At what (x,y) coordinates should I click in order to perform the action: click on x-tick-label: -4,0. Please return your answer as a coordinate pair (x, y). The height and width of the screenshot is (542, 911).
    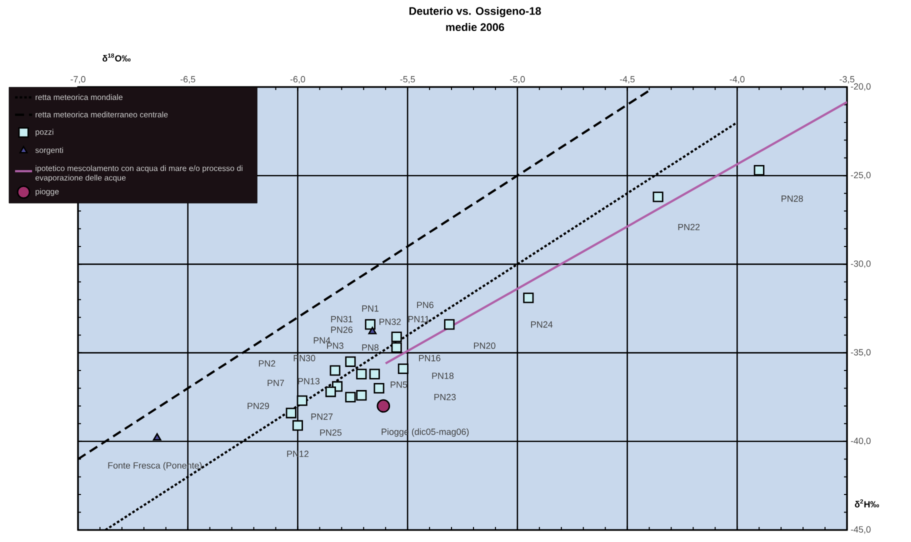
    Looking at the image, I should click on (737, 80).